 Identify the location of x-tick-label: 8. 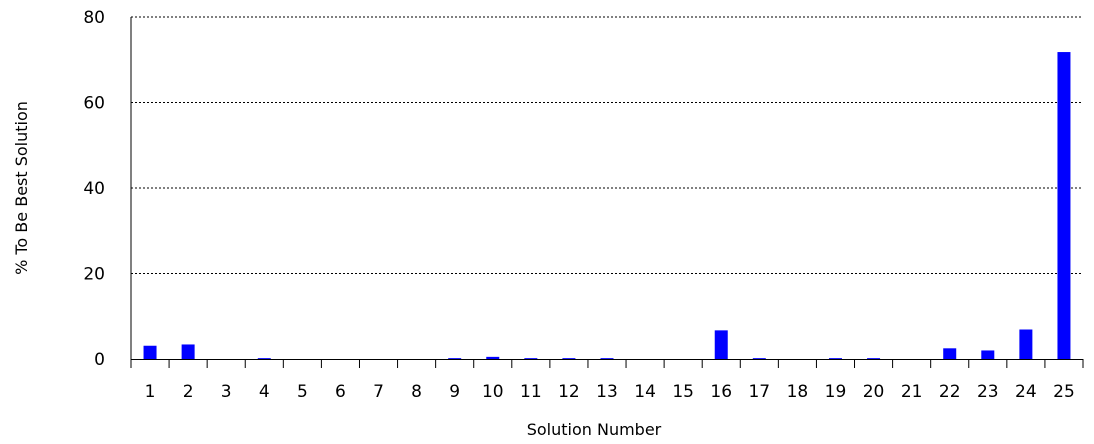
(416, 392).